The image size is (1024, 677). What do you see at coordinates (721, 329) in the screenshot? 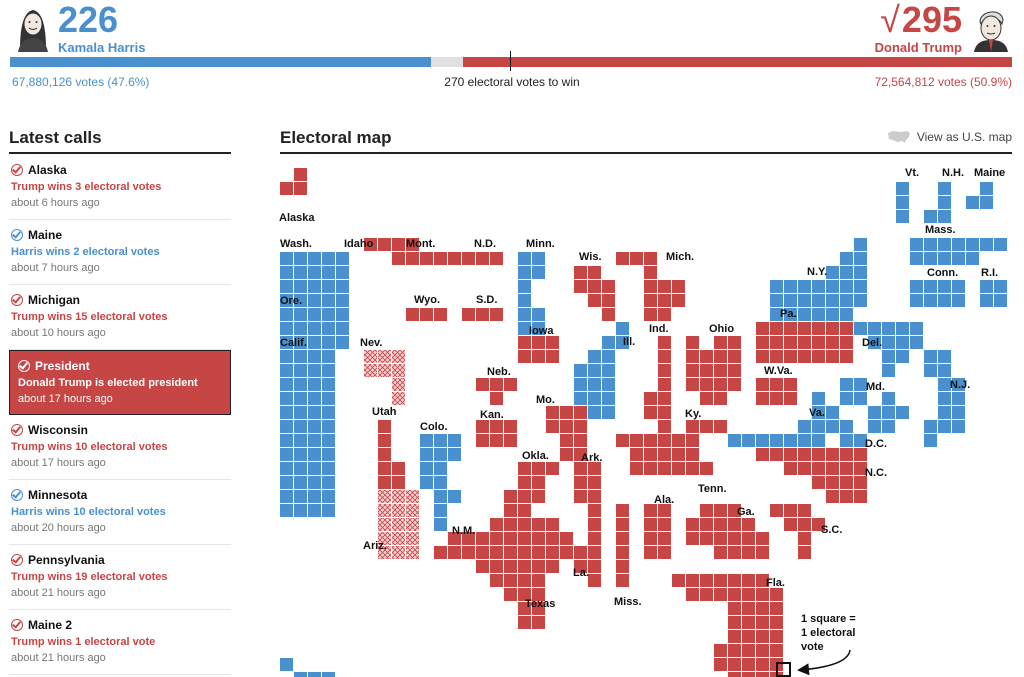
I see `state-label-ohio: Ohio` at bounding box center [721, 329].